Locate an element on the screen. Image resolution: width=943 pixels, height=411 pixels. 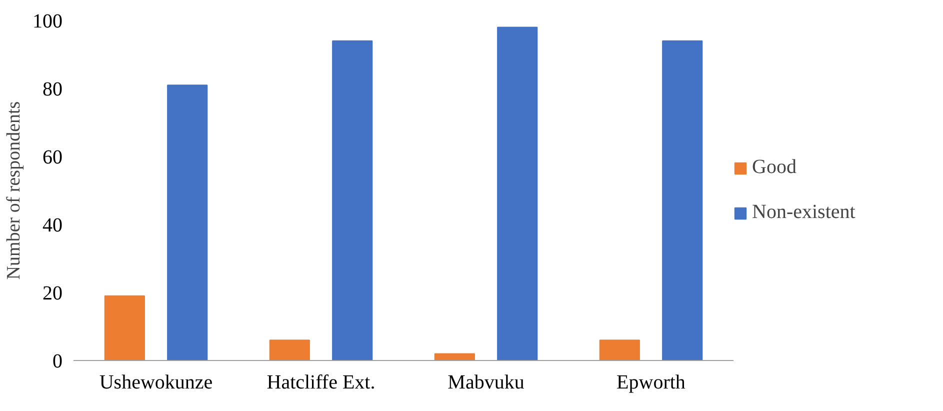
y-tick-label: 80 is located at coordinates (52, 89).